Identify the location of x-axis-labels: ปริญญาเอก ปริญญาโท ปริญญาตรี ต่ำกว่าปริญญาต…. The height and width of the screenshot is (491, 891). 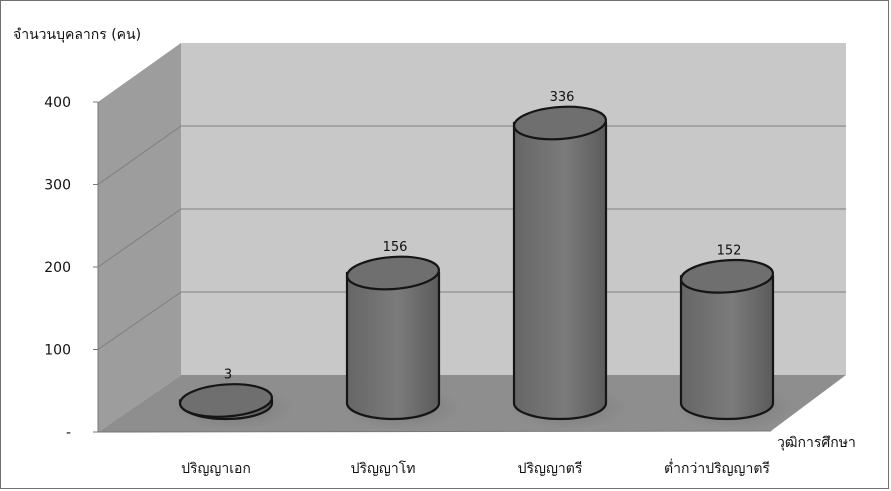
(475, 468).